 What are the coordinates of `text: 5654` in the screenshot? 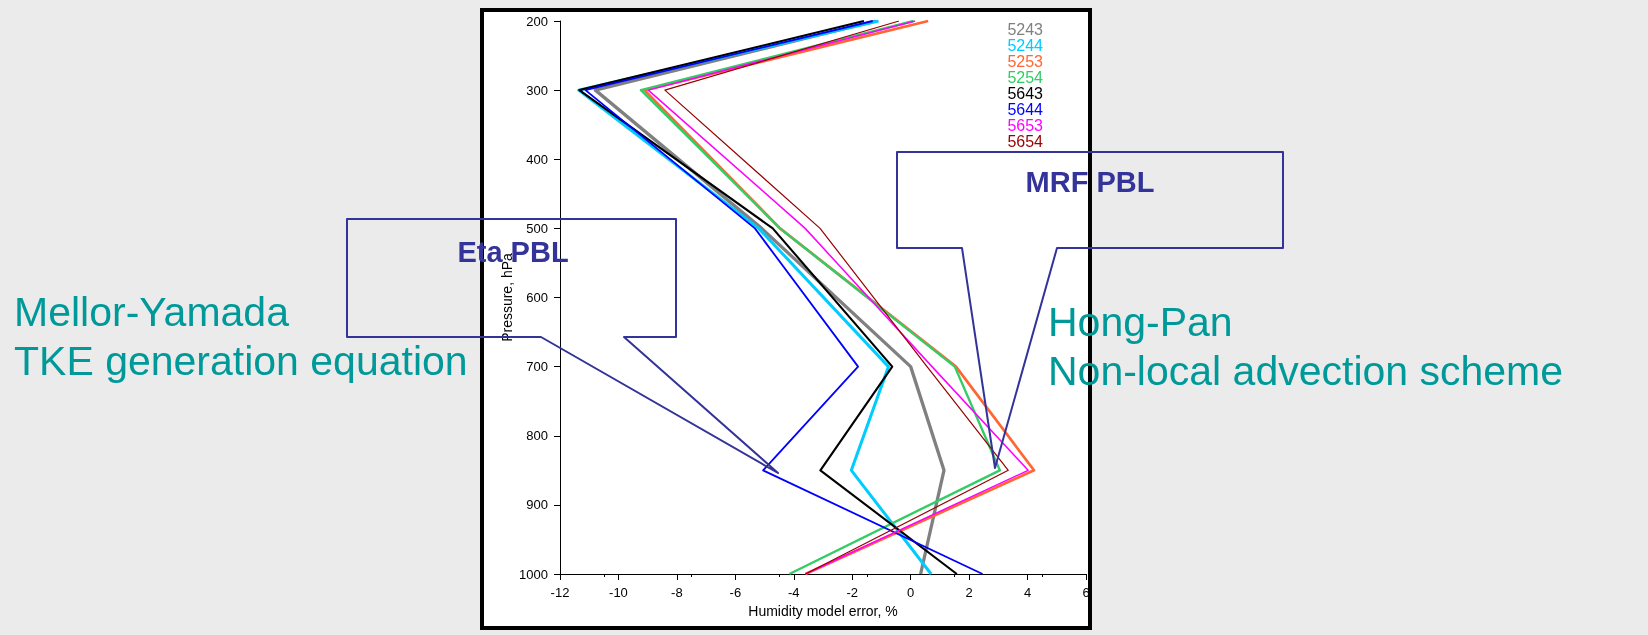 It's located at (1025, 141).